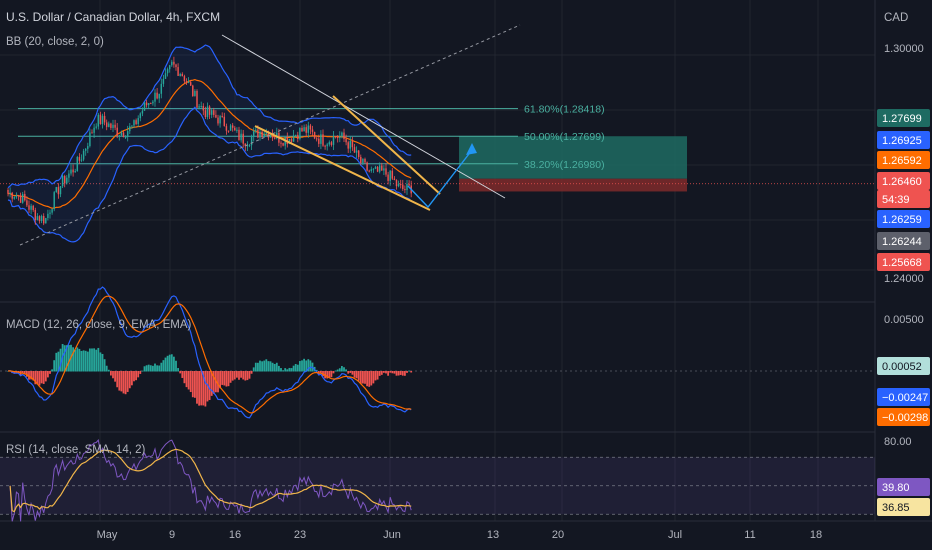  I want to click on wedge-lower-line, so click(342, 168).